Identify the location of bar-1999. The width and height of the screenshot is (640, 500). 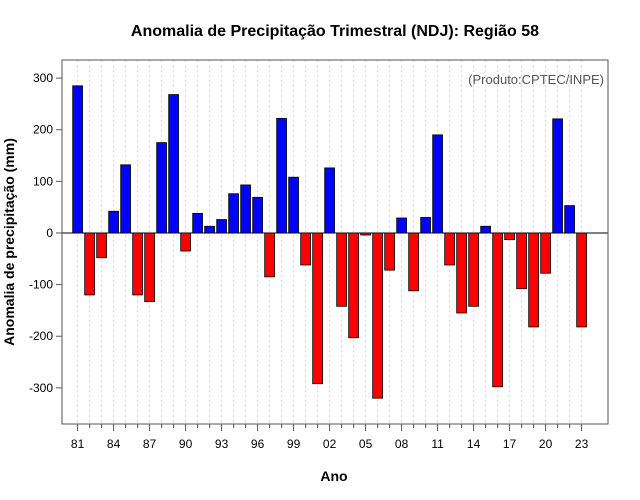
(293, 205).